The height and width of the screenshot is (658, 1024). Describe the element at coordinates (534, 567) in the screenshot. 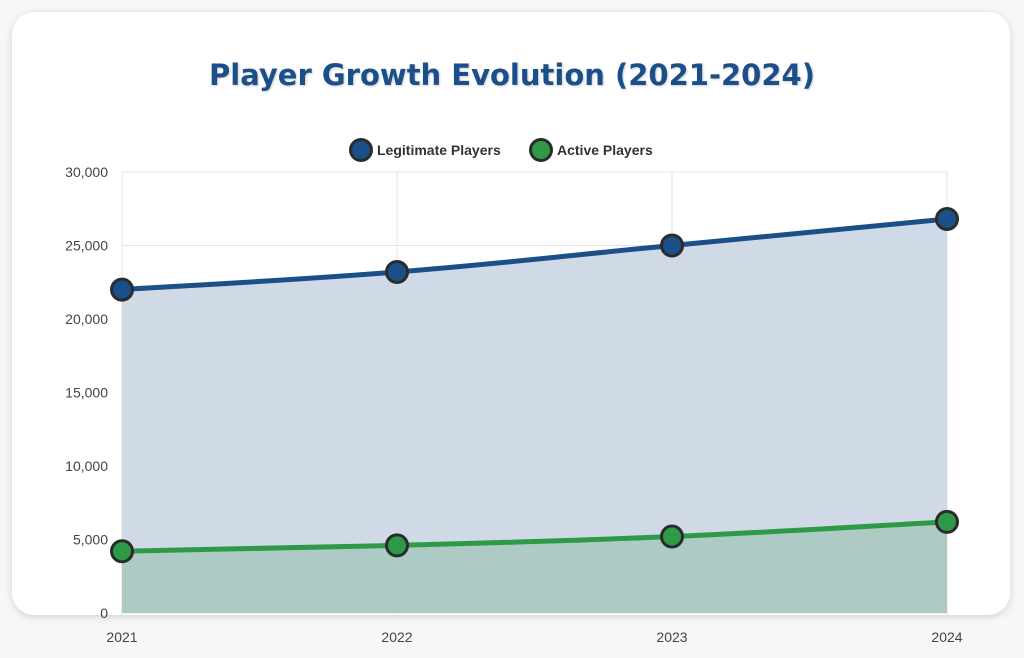

I see `series-area` at that location.